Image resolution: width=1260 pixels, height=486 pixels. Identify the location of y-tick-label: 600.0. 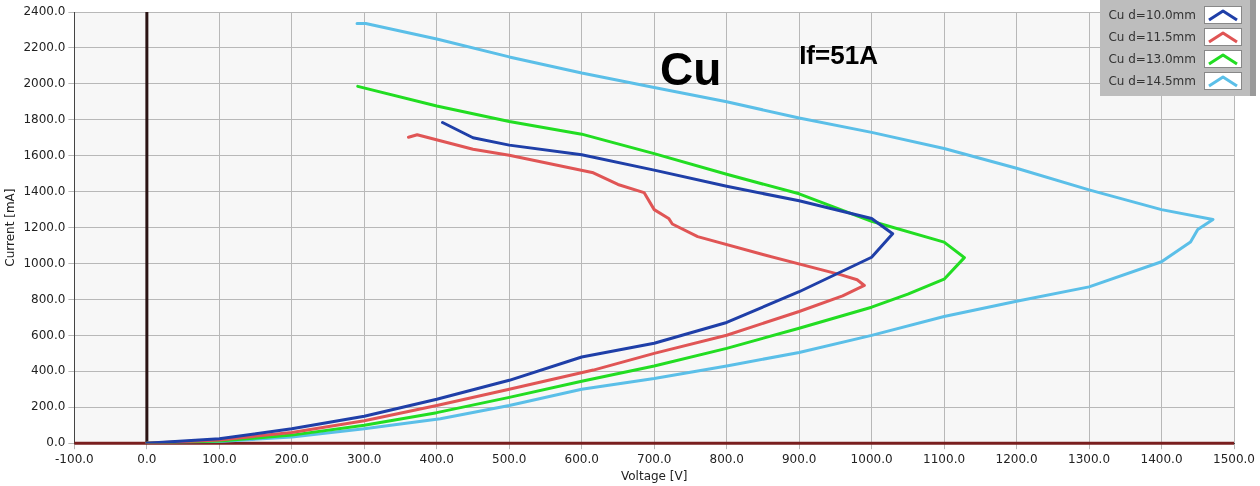
(48, 334).